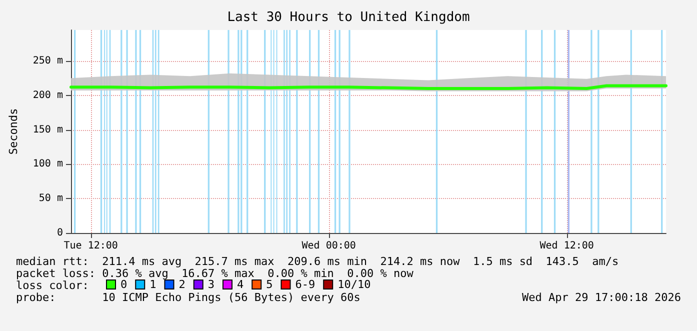 Image resolution: width=697 pixels, height=331 pixels. Describe the element at coordinates (47, 164) in the screenshot. I see `y-tick-label: 100 m` at that location.